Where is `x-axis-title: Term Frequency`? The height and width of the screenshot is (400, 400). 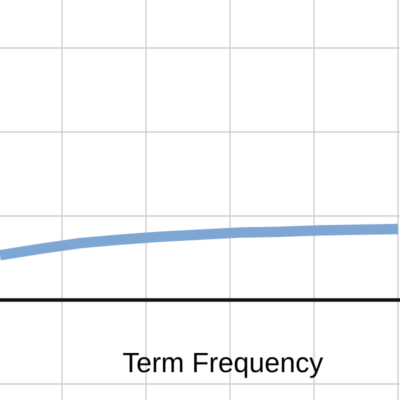
x-axis-title: Term Frequency is located at coordinates (223, 365).